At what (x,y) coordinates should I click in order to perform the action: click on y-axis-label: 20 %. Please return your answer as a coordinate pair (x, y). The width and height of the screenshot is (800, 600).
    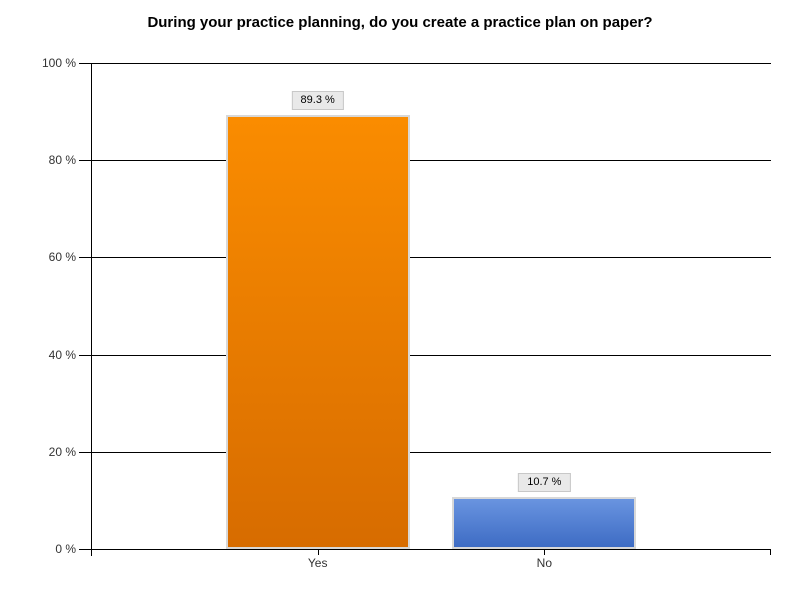
    Looking at the image, I should click on (62, 451).